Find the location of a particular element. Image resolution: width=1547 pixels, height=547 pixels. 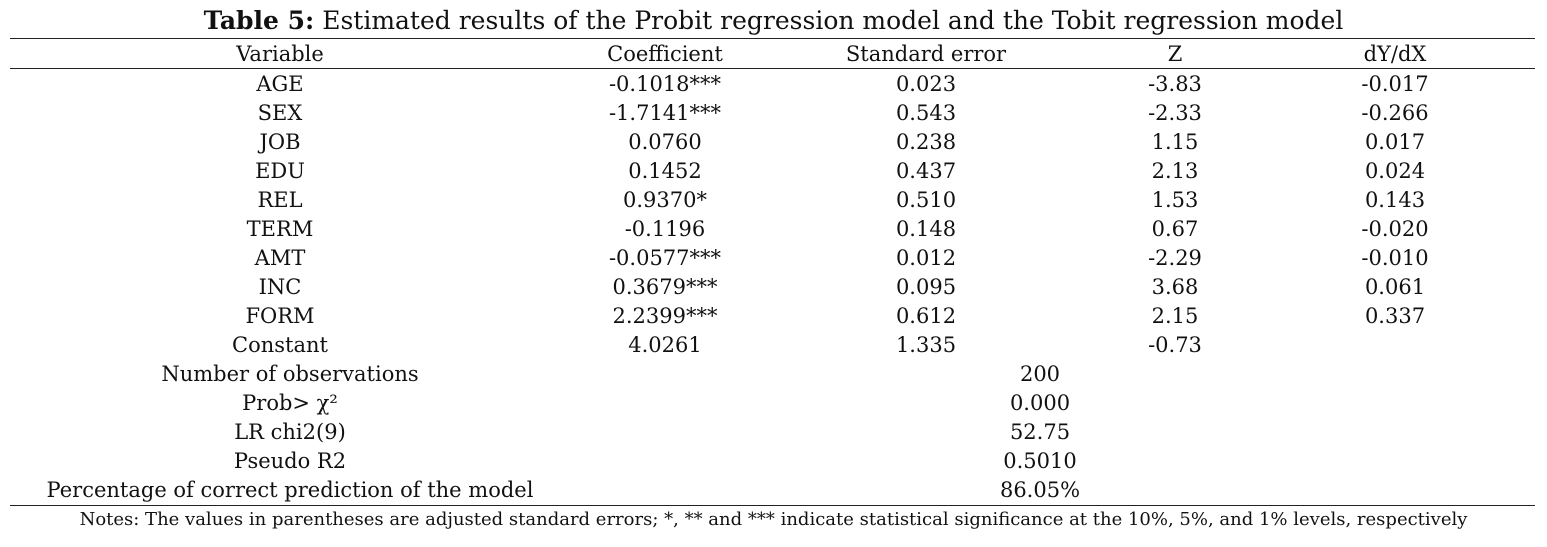

std-error-cell: 0.095 is located at coordinates (926, 287).